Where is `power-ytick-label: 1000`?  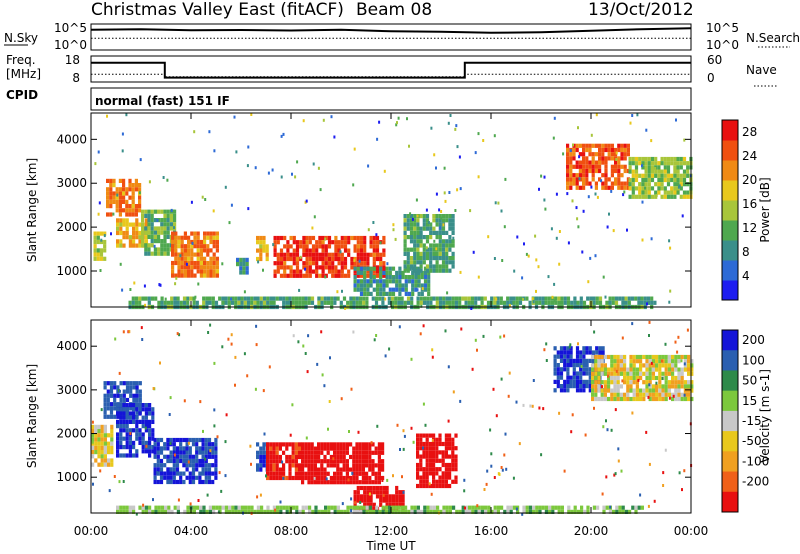
power-ytick-label: 1000 is located at coordinates (71, 271).